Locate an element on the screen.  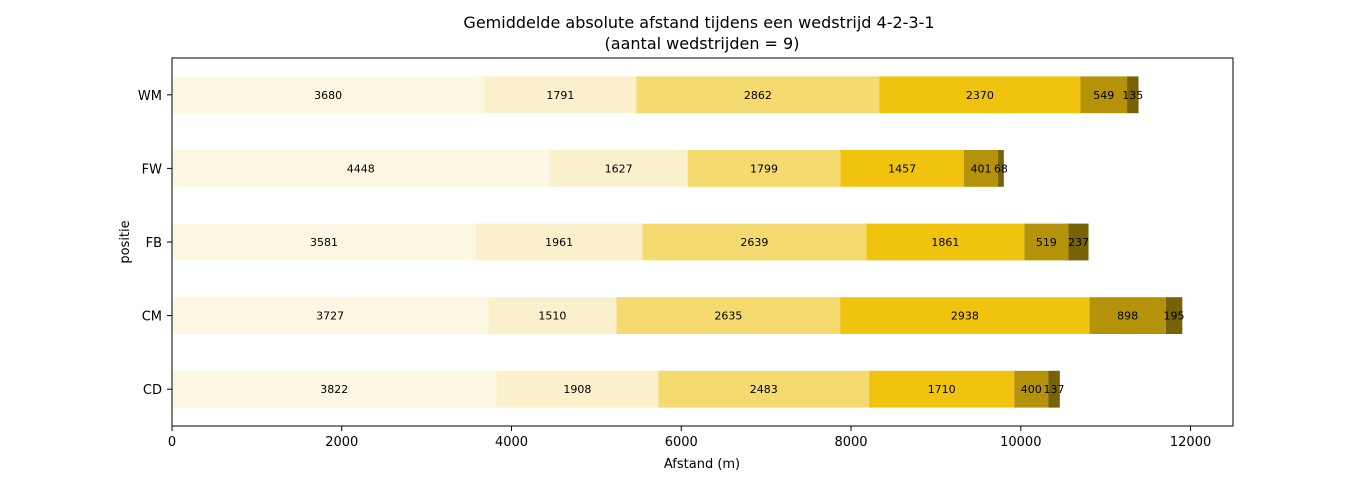
data-label-wm-6: 135 is located at coordinates (1132, 95).